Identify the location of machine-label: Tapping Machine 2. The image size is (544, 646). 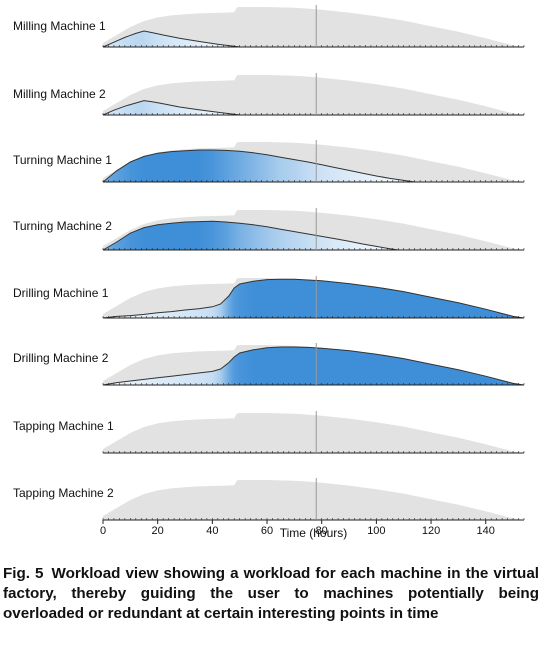
(63, 493).